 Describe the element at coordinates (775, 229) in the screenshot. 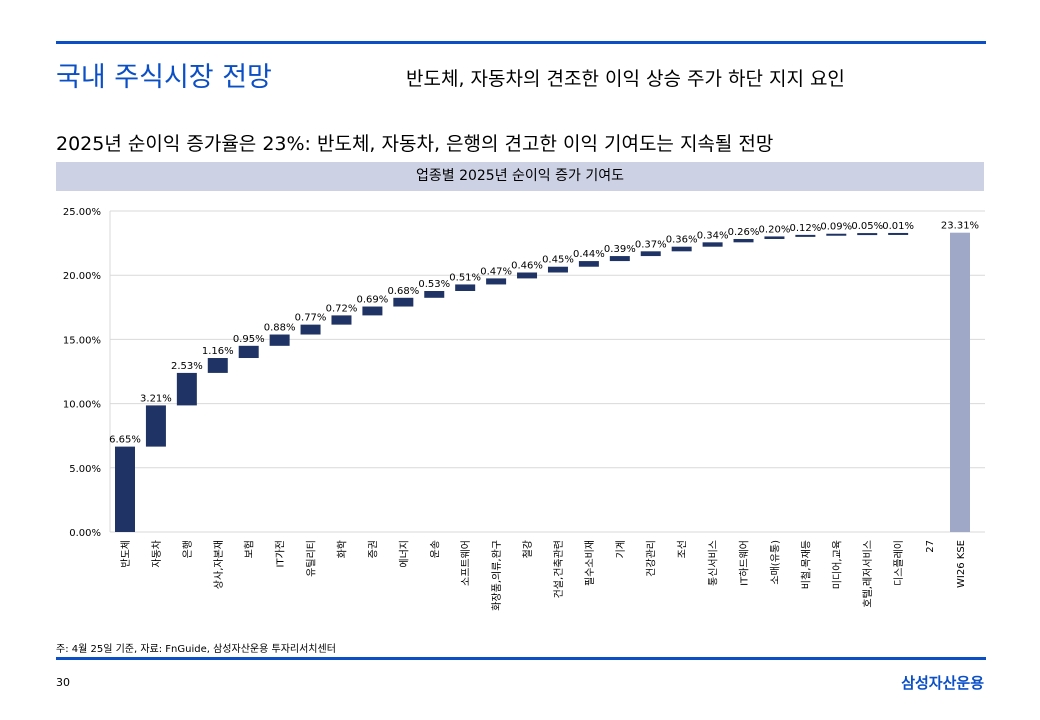

I see `data-label: 0.20%` at that location.